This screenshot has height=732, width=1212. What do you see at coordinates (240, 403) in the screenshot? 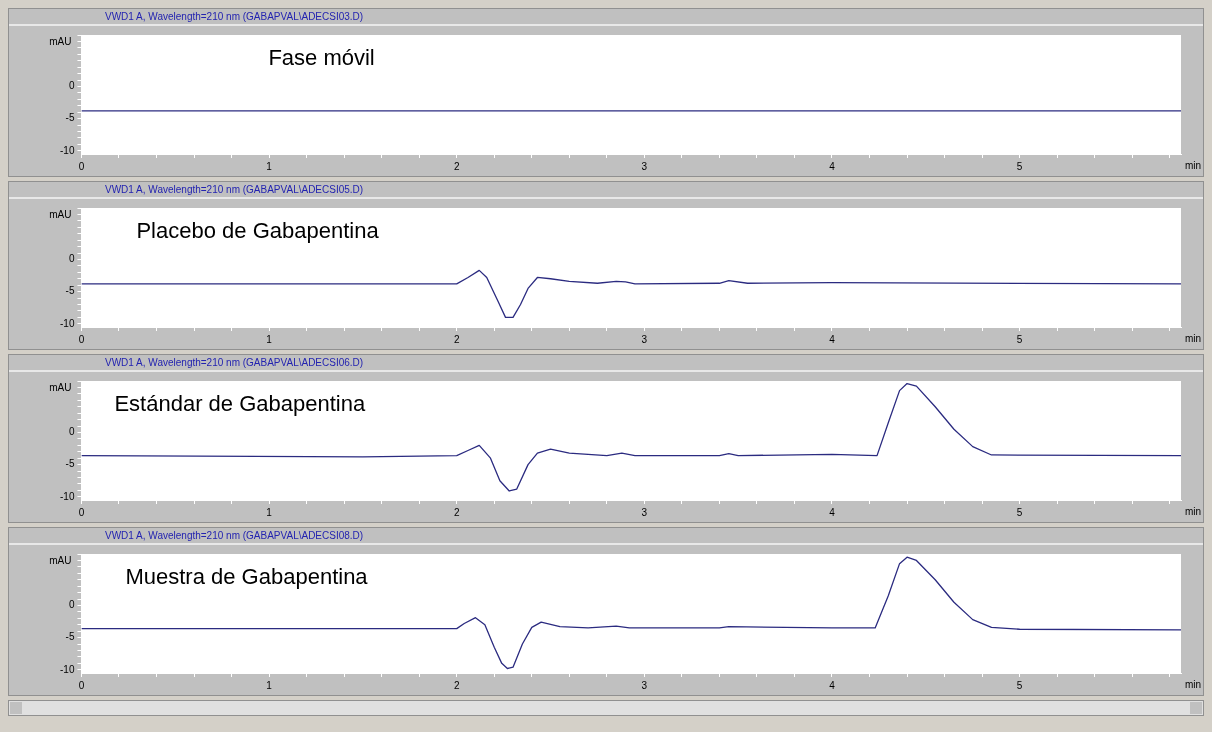
I see `annotation: Estándar de Gabapentina` at bounding box center [240, 403].